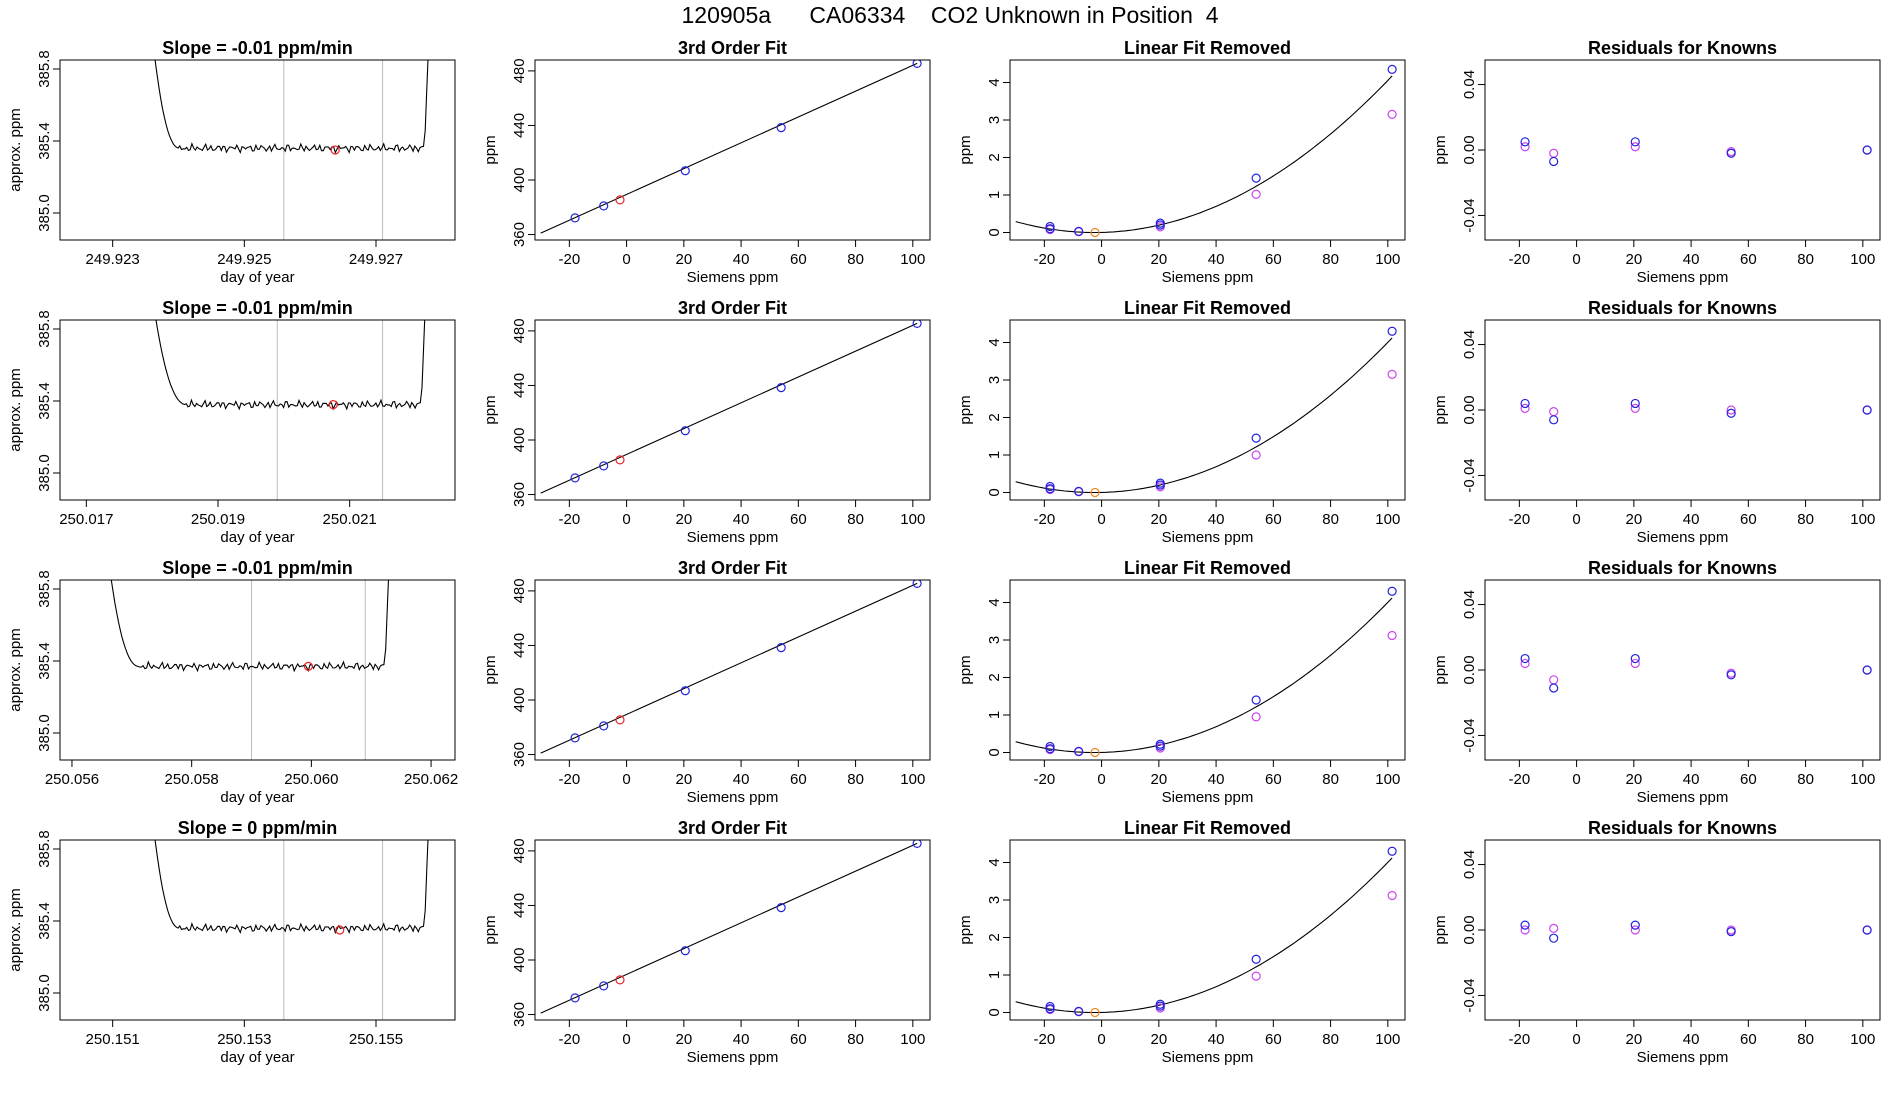 The width and height of the screenshot is (1900, 1100). I want to click on fit-line, so click(729, 928).